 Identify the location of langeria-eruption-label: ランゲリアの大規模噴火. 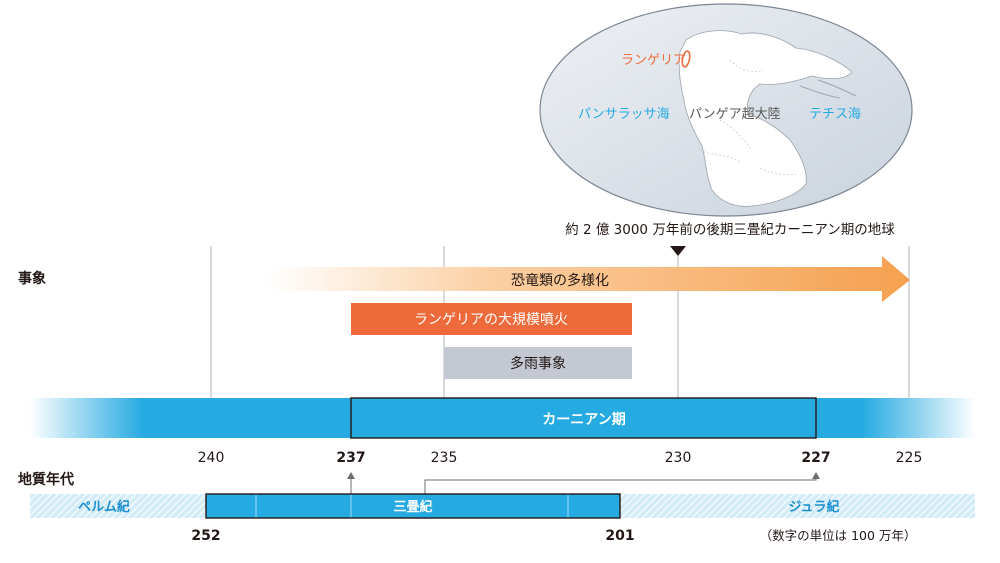
(491, 320).